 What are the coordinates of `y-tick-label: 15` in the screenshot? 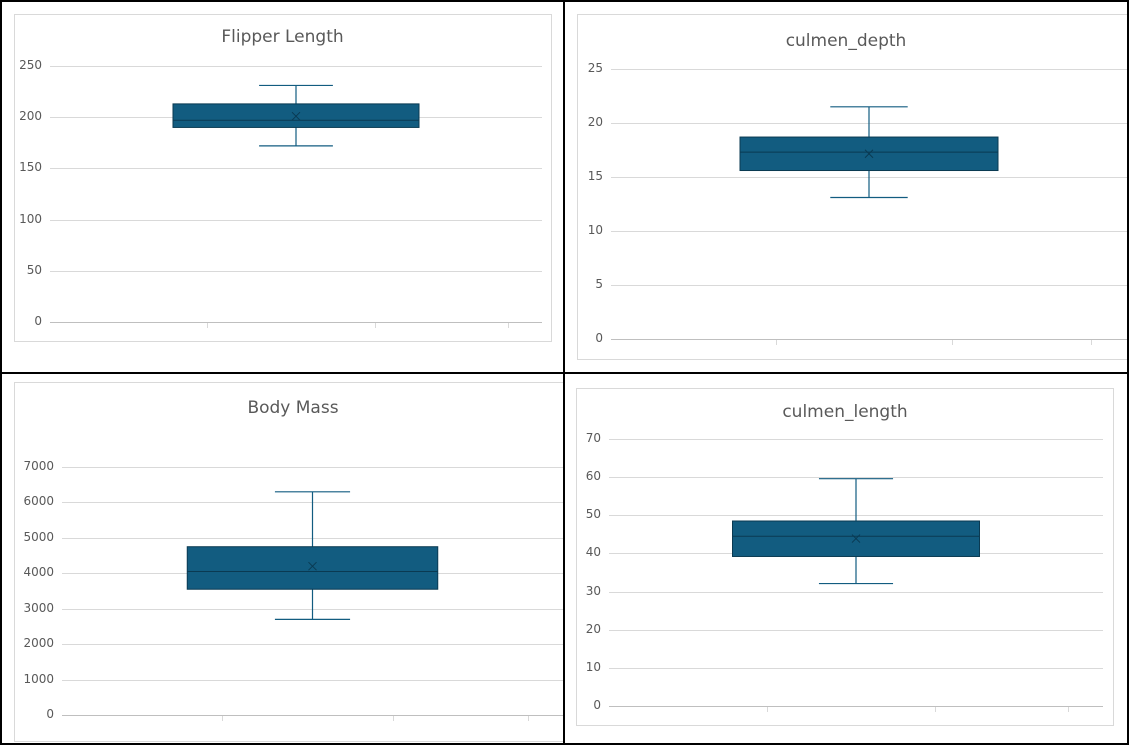 It's located at (595, 176).